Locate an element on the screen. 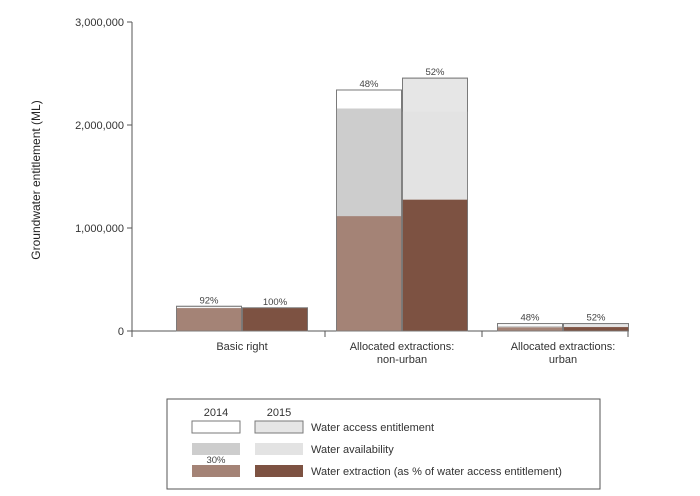  x-axis is located at coordinates (380, 333).